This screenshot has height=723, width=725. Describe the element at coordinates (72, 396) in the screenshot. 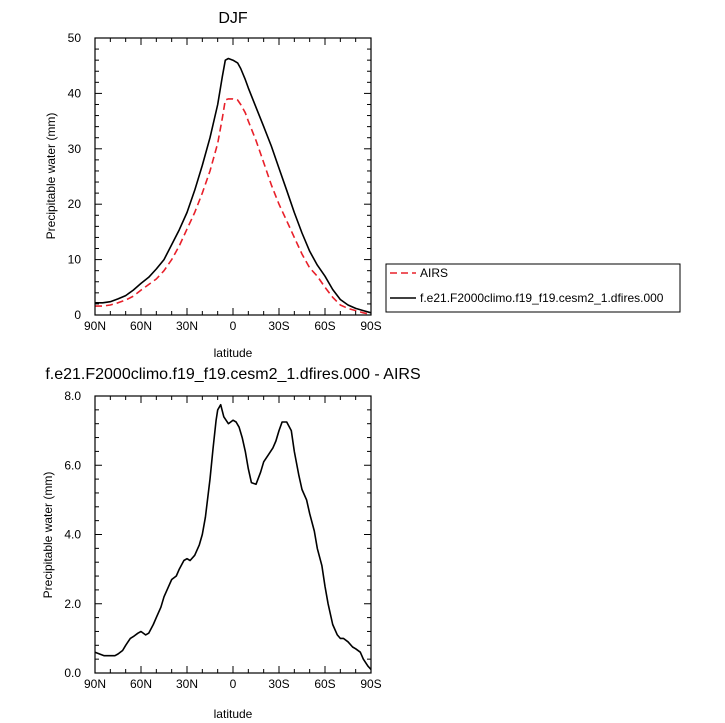

I see `y-tick-label: 8.0` at that location.